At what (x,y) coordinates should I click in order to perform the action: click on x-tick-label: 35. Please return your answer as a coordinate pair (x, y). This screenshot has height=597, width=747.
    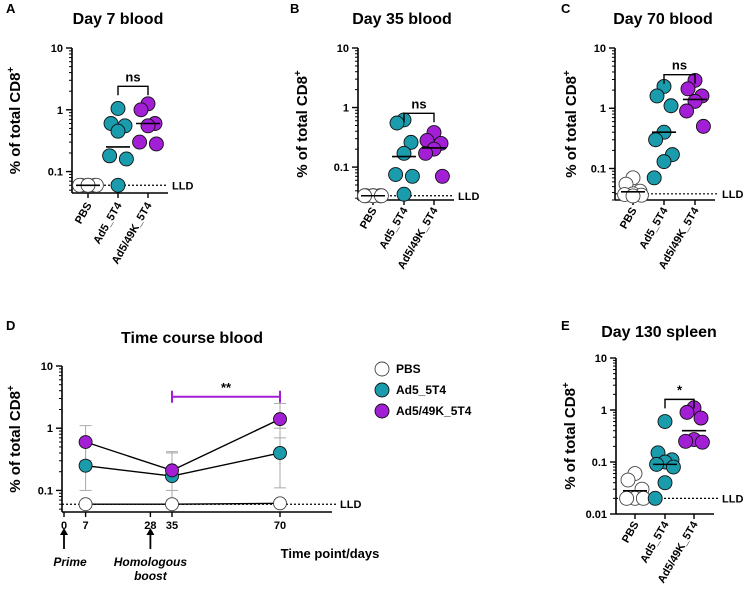
    Looking at the image, I should click on (172, 526).